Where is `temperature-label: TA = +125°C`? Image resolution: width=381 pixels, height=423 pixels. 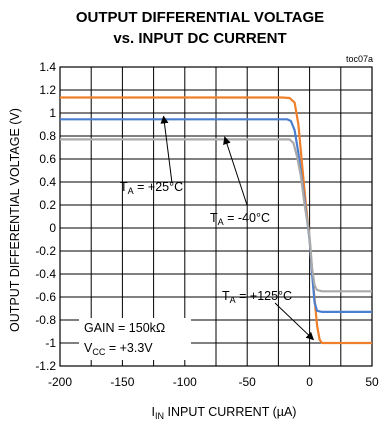
temperature-label: TA = +125°C is located at coordinates (257, 297).